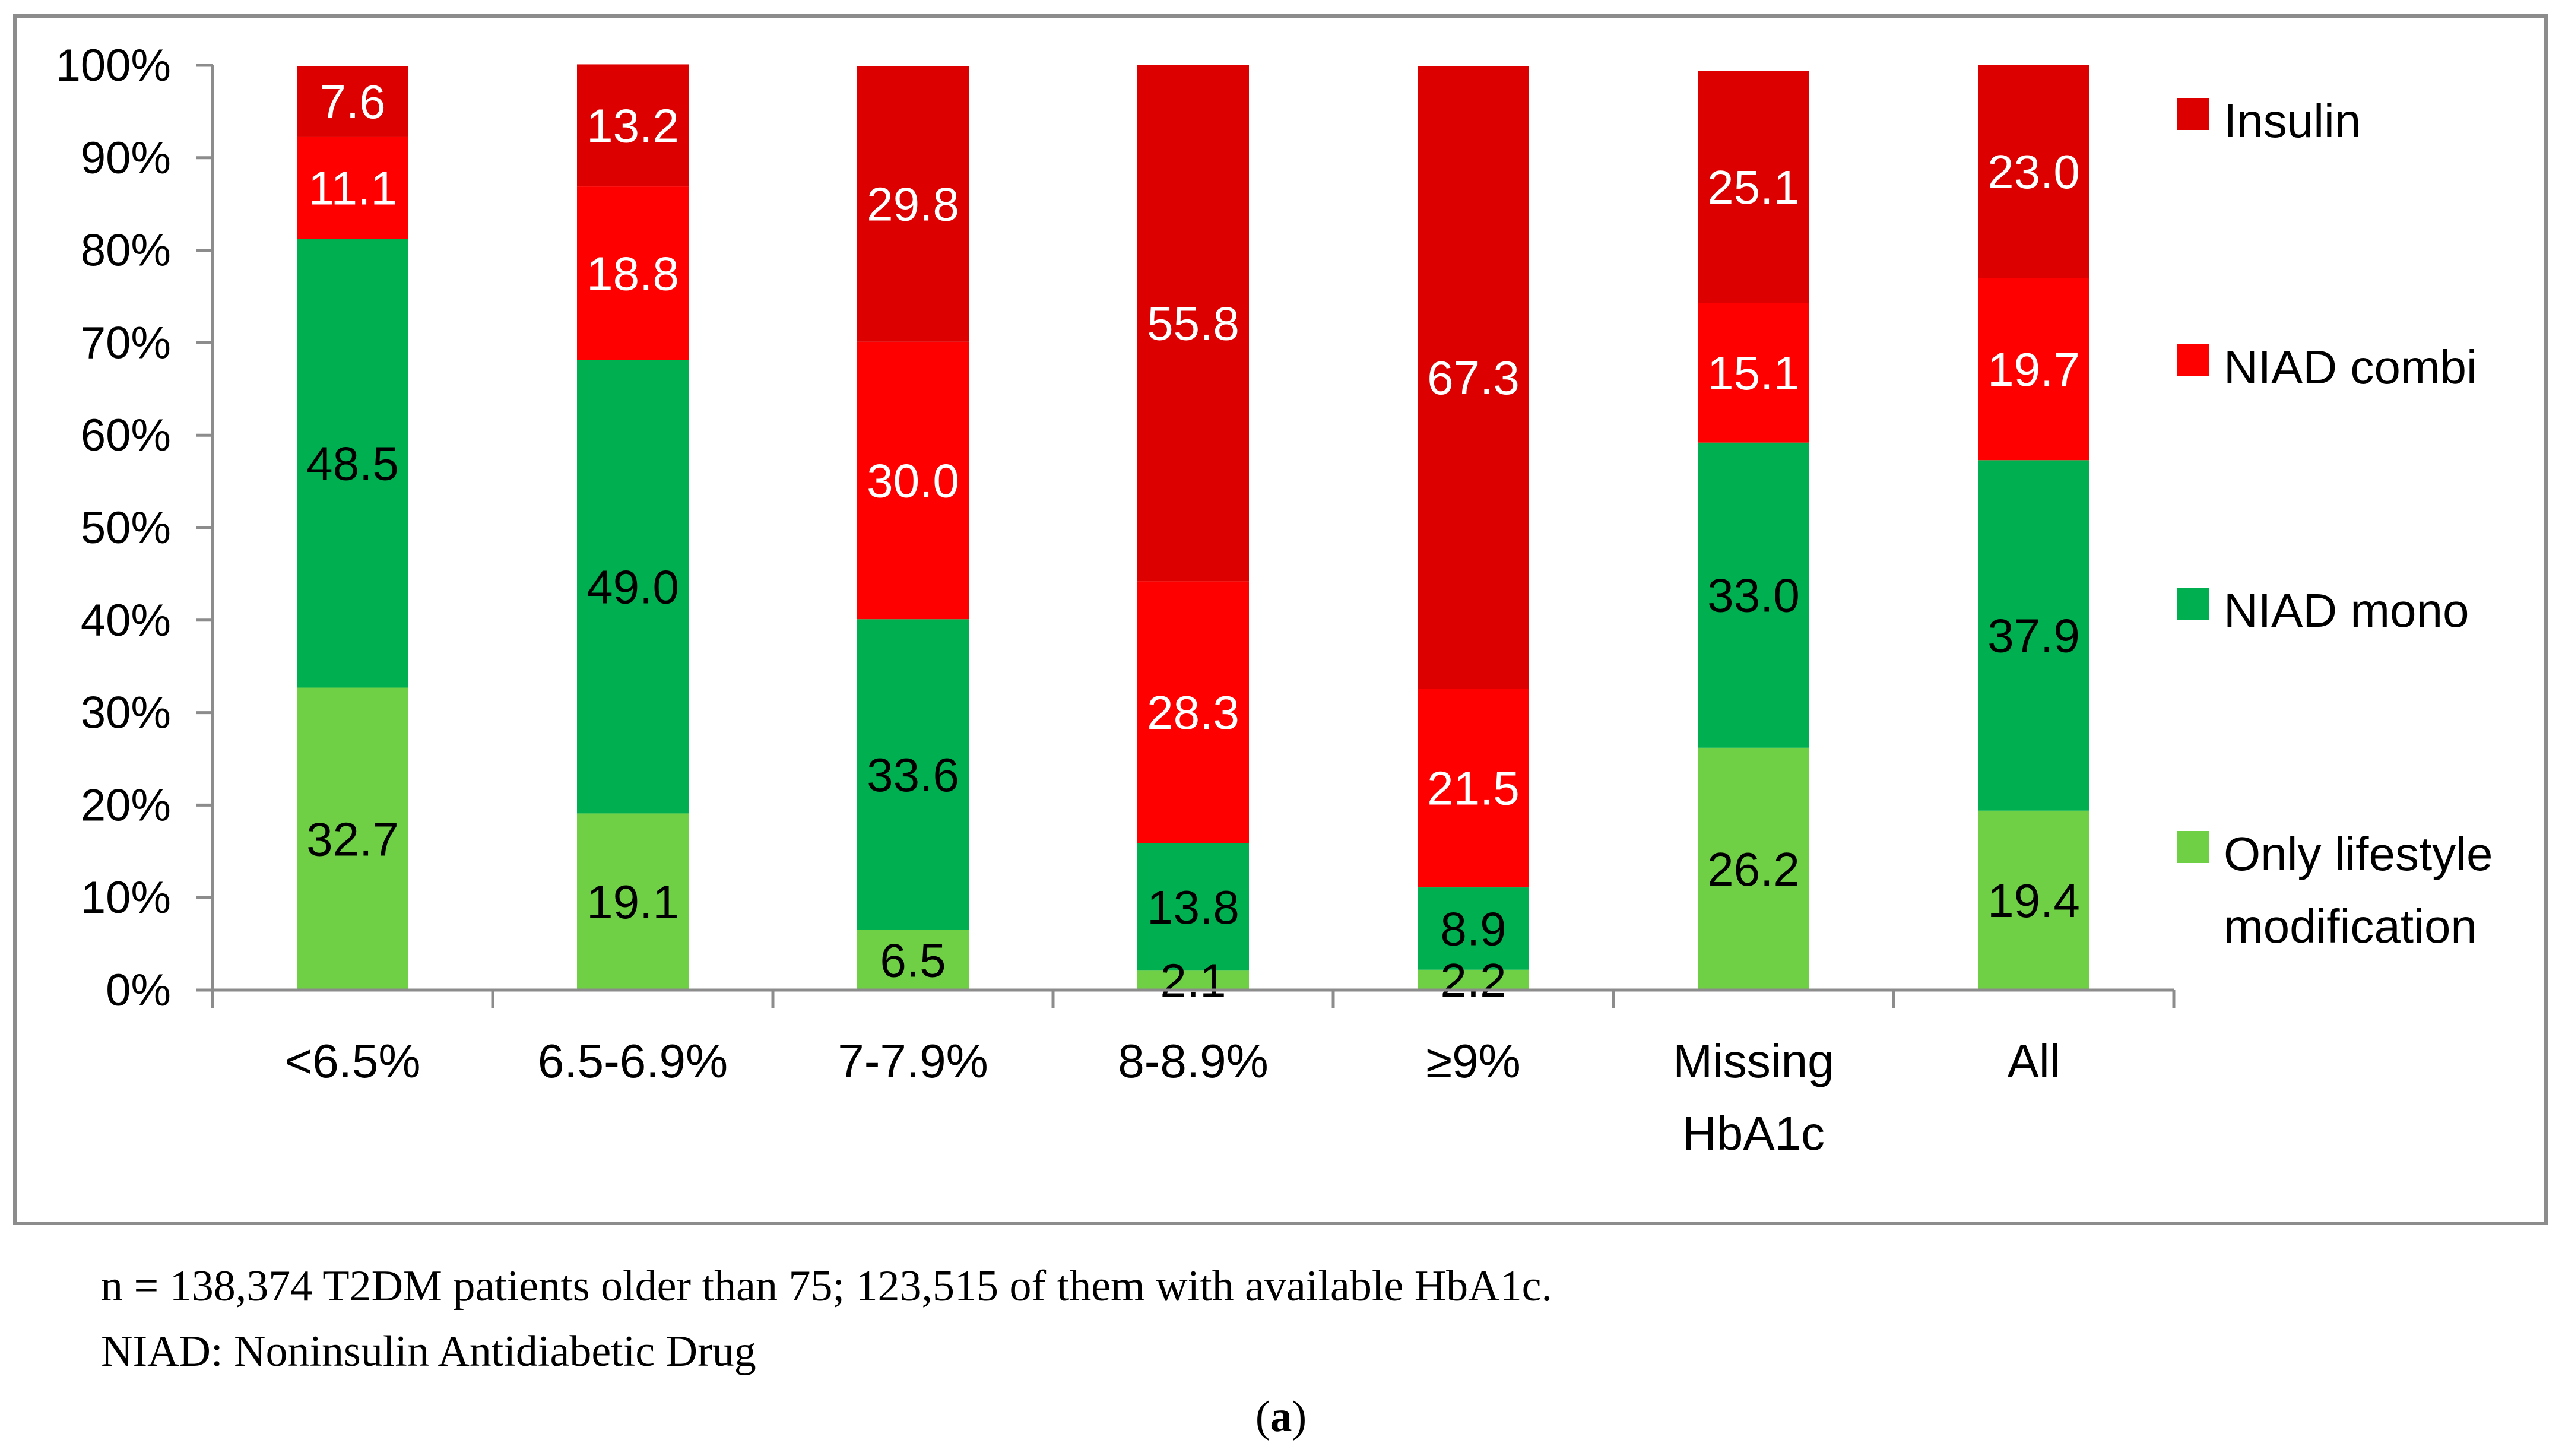 Image resolution: width=2562 pixels, height=1456 pixels. What do you see at coordinates (2292, 121) in the screenshot?
I see `legend-label: Insulin` at bounding box center [2292, 121].